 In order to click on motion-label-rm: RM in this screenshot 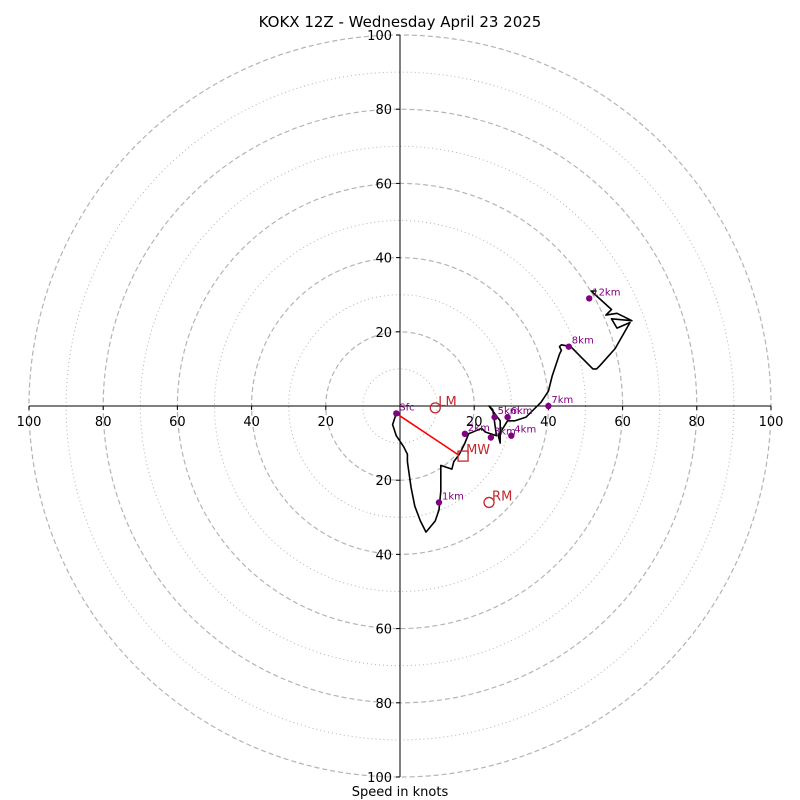, I will do `click(502, 496)`.